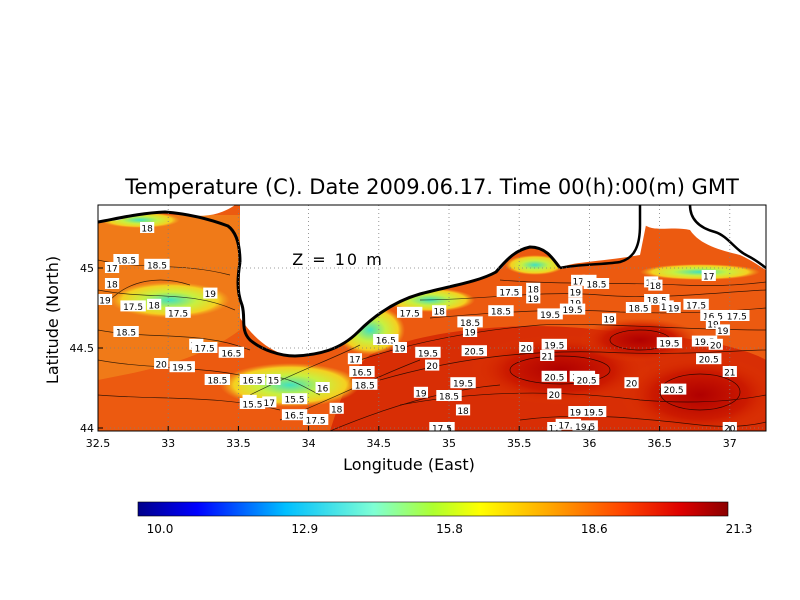  Describe the element at coordinates (273, 380) in the screenshot. I see `contour-label: 15` at that location.